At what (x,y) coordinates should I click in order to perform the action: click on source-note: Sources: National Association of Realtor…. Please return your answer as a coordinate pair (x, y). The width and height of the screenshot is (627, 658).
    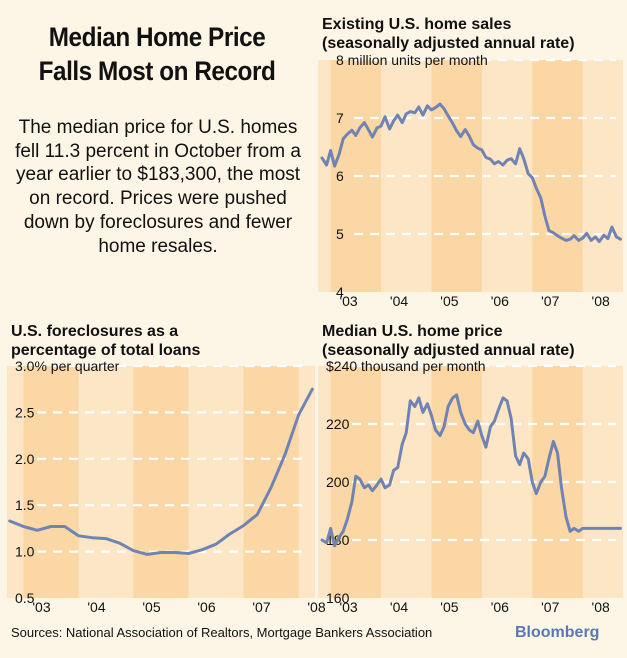
    Looking at the image, I should click on (222, 632).